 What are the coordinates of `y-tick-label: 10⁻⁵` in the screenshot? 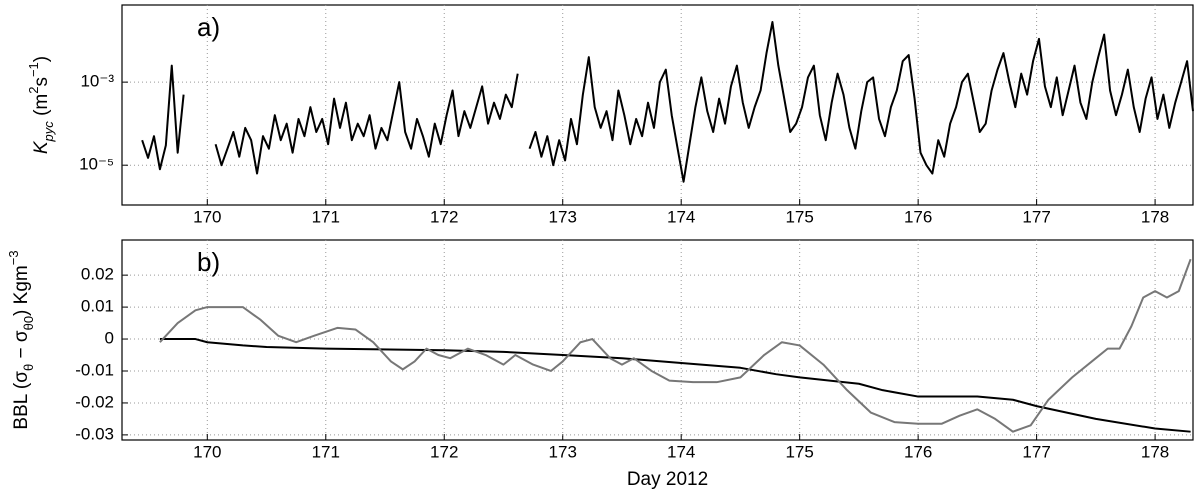 It's located at (96, 164).